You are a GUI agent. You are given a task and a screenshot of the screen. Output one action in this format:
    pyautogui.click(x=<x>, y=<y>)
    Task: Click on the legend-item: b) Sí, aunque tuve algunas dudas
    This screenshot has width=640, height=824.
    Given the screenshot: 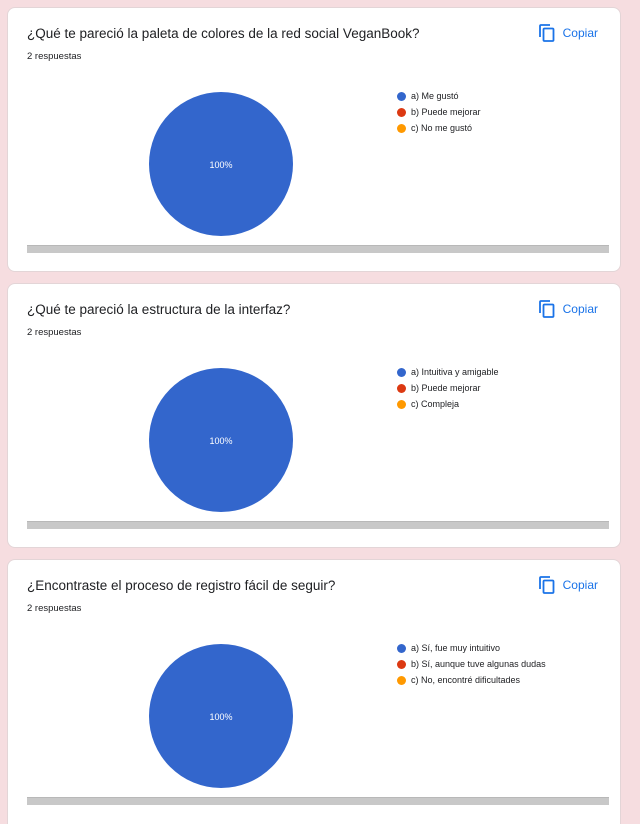 What is the action you would take?
    pyautogui.click(x=471, y=664)
    